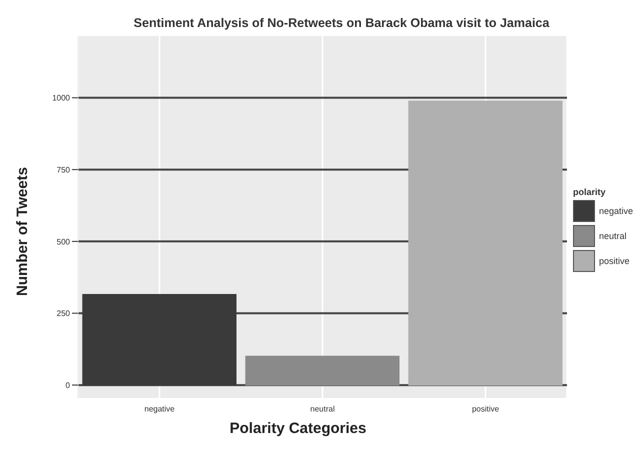 The height and width of the screenshot is (468, 643). Describe the element at coordinates (68, 385) in the screenshot. I see `y-tick-label: 0` at that location.